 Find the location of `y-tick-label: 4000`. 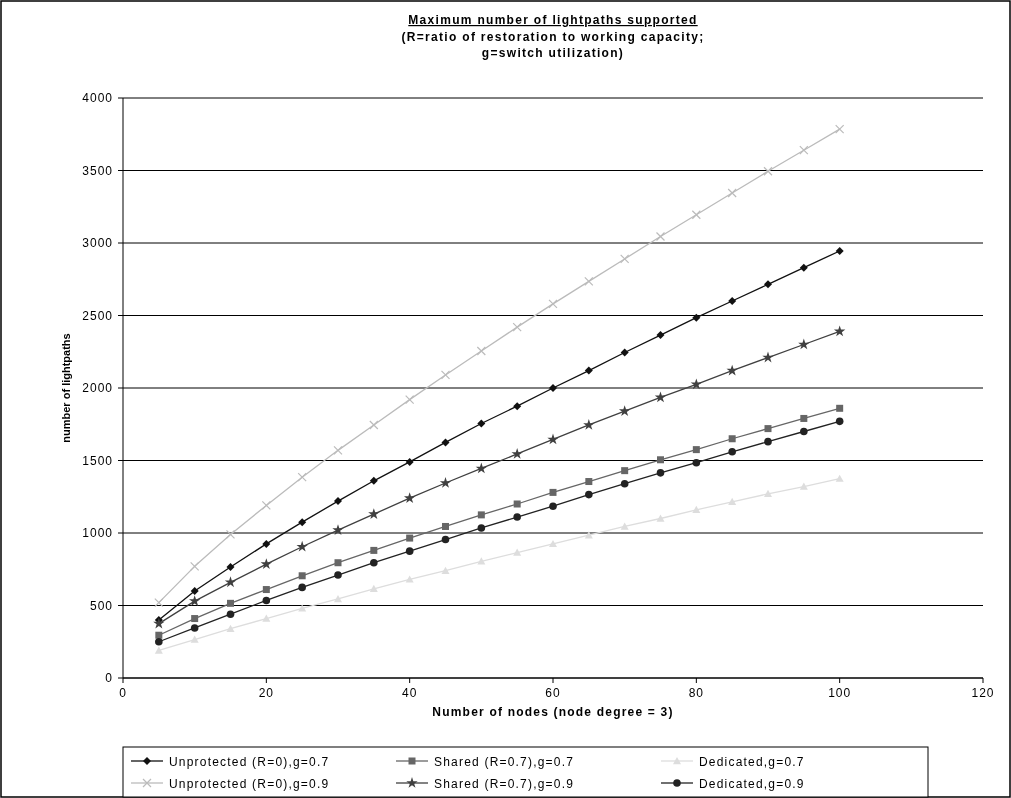

y-tick-label: 4000 is located at coordinates (97, 98).